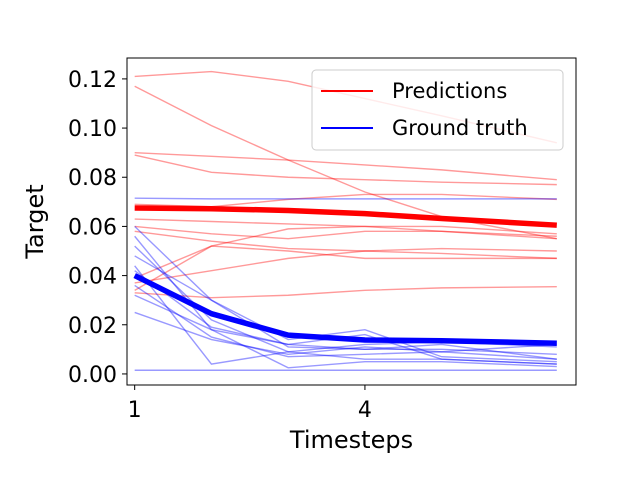  Describe the element at coordinates (460, 128) in the screenshot. I see `legend-ground-truth-label: Ground truth` at that location.